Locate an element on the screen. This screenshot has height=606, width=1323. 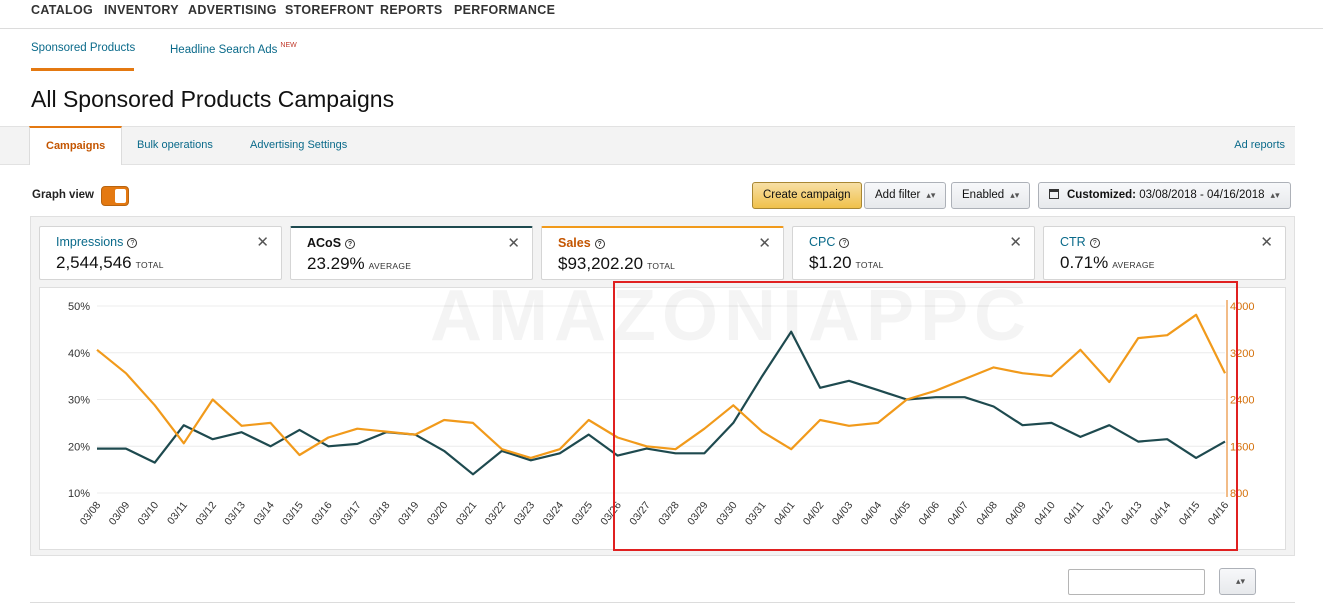
metric-acos: ACoS? 23.29% AVERAGE ✕ is located at coordinates (411, 253).